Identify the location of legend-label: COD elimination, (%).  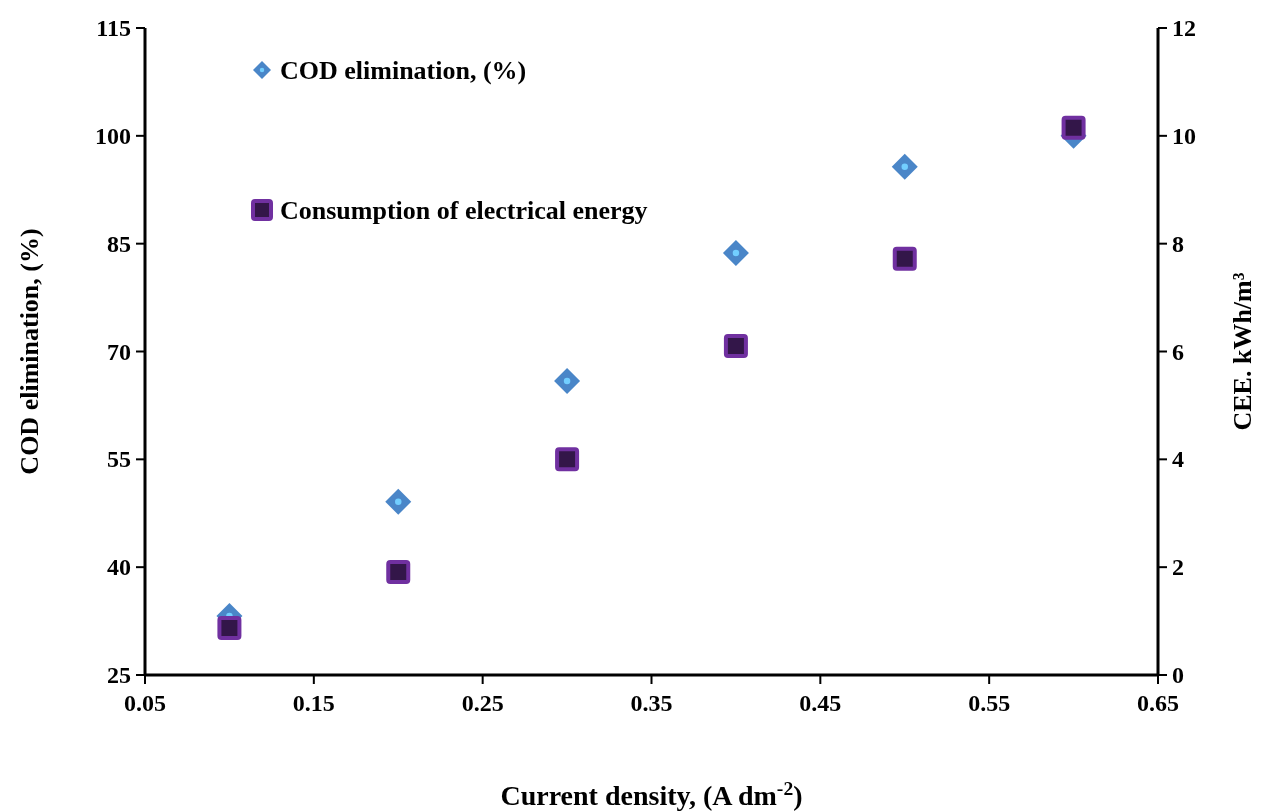
(403, 70).